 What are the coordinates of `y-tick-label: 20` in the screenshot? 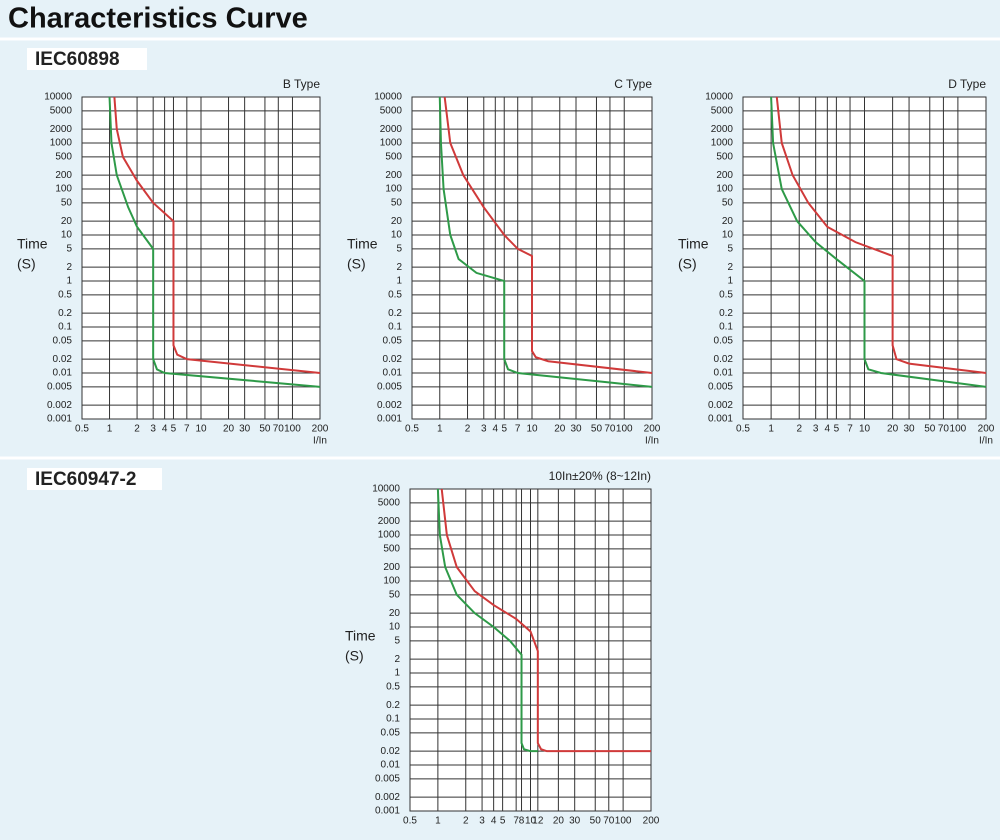 It's located at (728, 221).